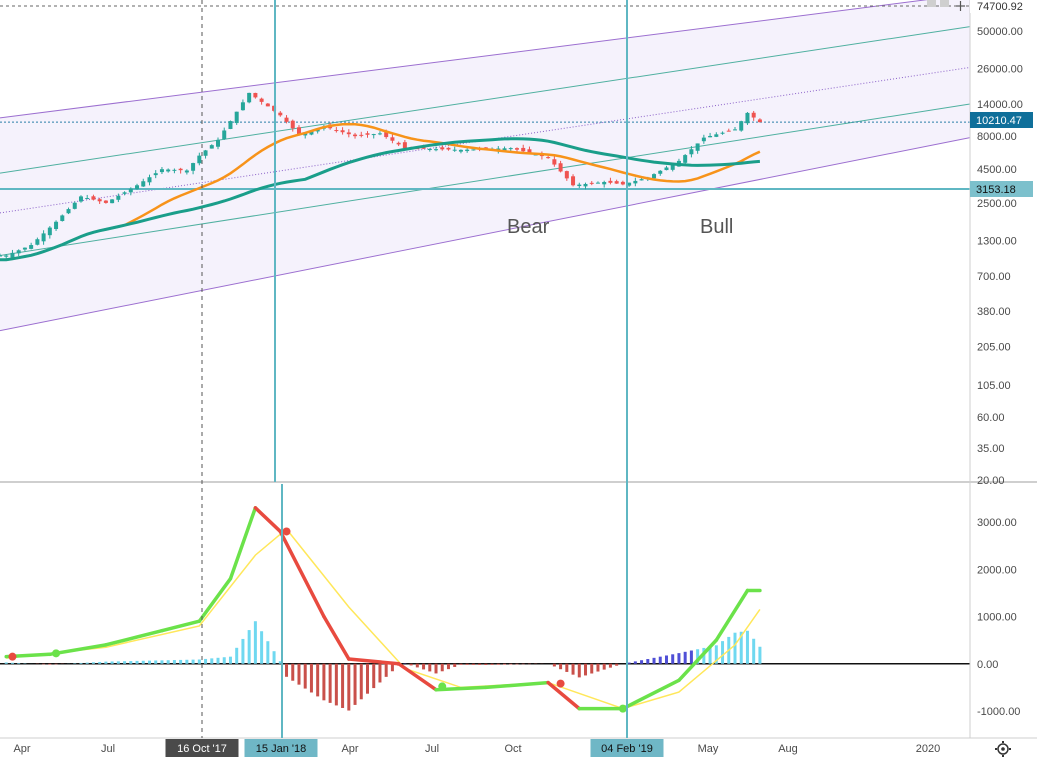  What do you see at coordinates (380, 199) in the screenshot?
I see `ma-slow-line` at bounding box center [380, 199].